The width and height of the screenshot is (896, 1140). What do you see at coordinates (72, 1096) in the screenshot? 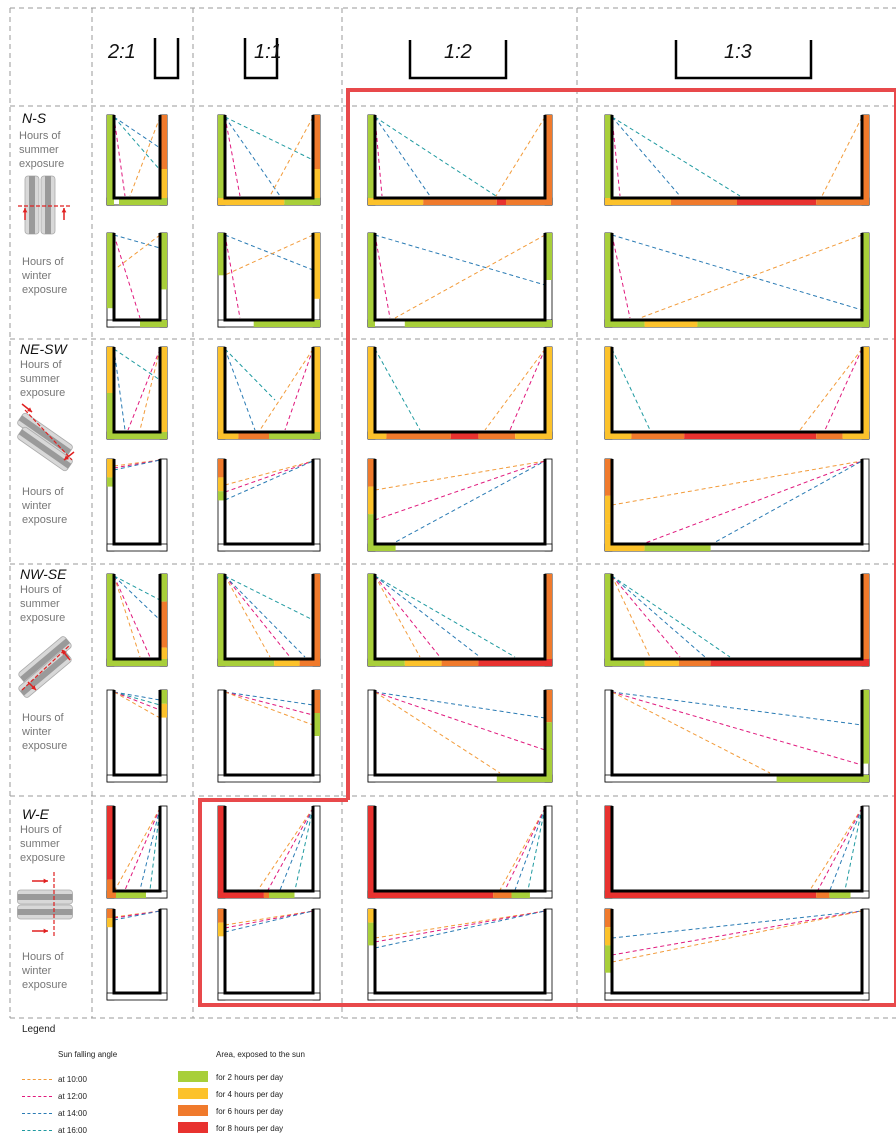
I see `legend-time-1200: at 12:00` at bounding box center [72, 1096].